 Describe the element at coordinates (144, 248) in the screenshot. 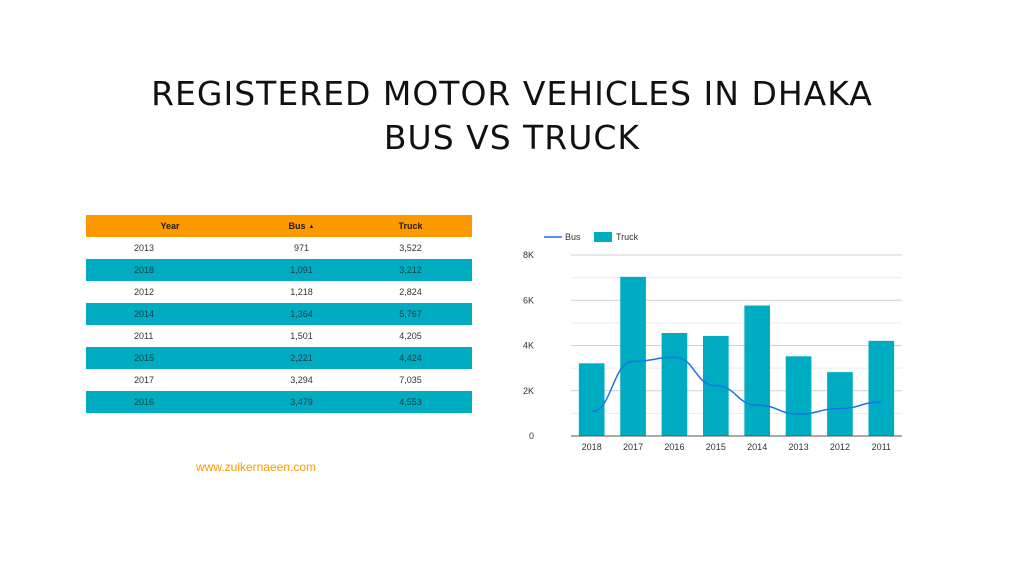

I see `cell-year: 2013` at that location.